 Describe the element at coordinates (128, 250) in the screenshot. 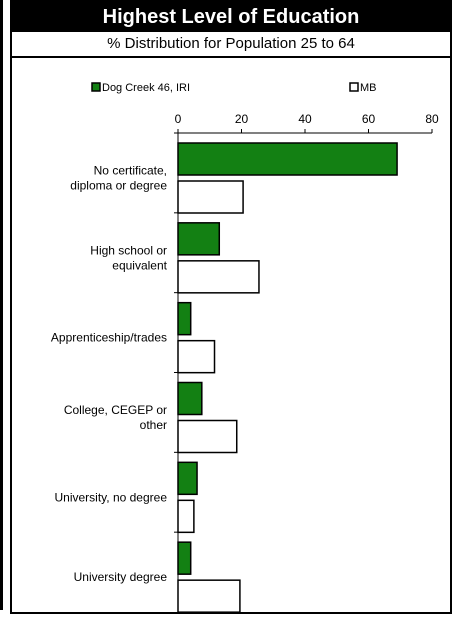

I see `category-label-1-line-1: High school or` at that location.